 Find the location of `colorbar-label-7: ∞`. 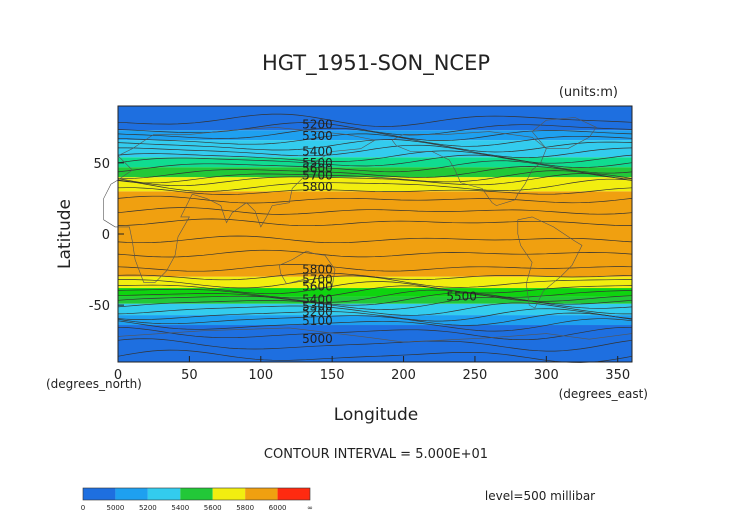

colorbar-label-7: ∞ is located at coordinates (310, 508).